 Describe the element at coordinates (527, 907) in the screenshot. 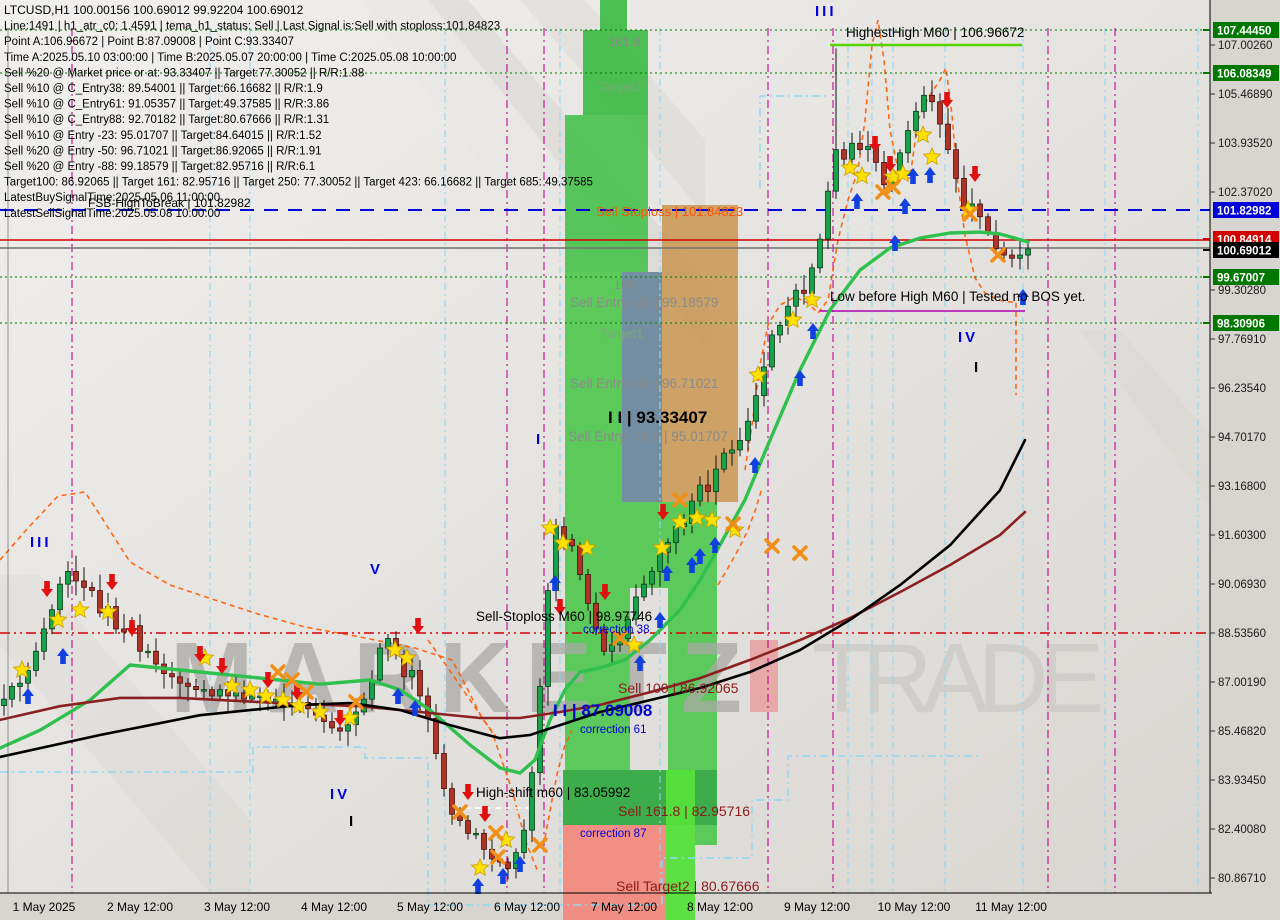

I see `time-tick-label: 6 May 12:00` at that location.